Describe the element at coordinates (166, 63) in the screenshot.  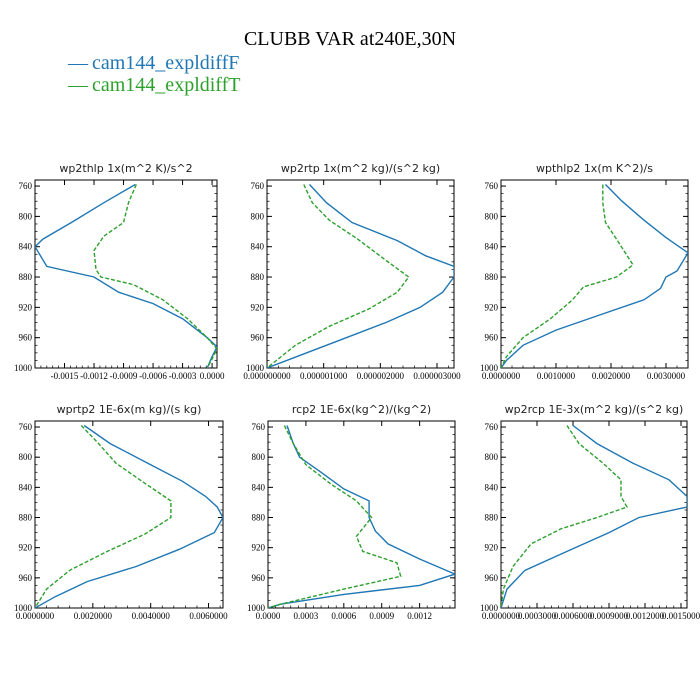
I see `legend-label-0: cam144_expldiffF` at that location.